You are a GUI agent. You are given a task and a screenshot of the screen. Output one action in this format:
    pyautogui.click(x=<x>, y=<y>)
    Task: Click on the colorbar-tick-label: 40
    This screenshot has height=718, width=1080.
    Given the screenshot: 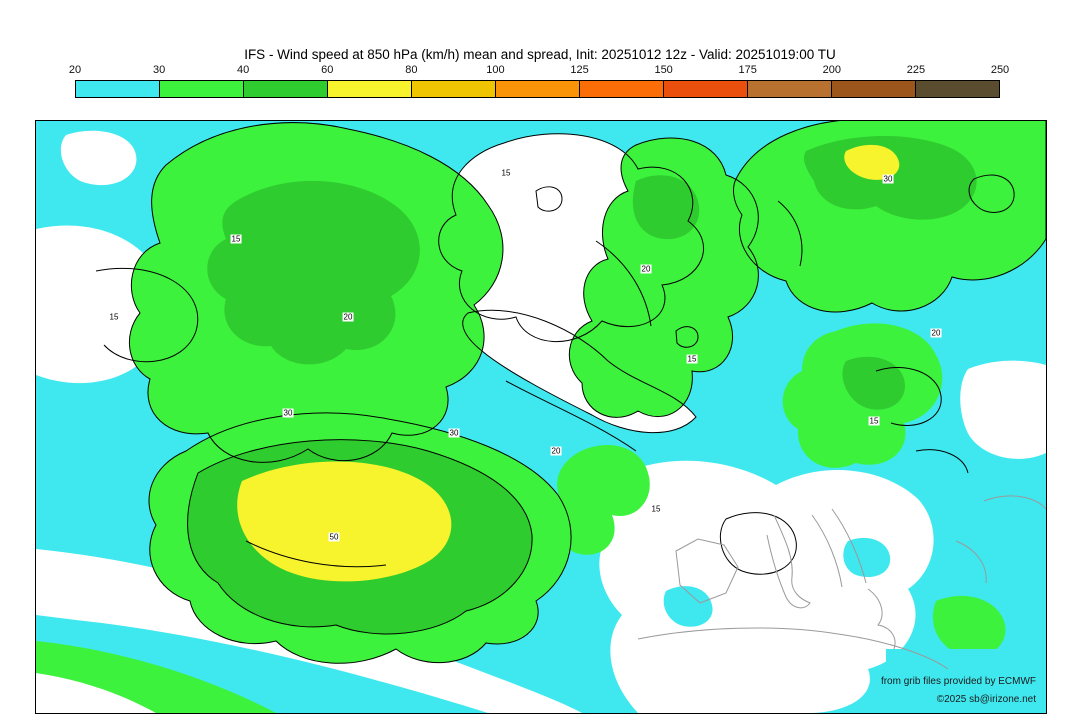 What is the action you would take?
    pyautogui.click(x=243, y=70)
    